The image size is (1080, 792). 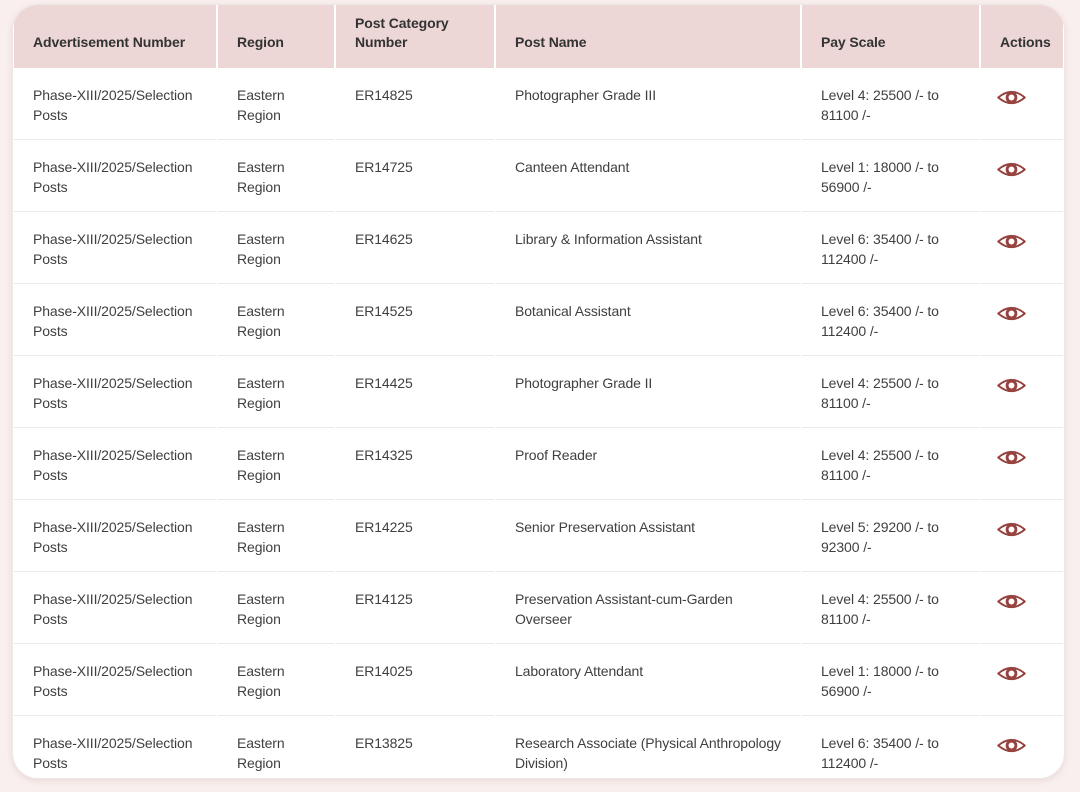 What do you see at coordinates (648, 536) in the screenshot?
I see `cell-post-name: Senior Preservation Assistant` at bounding box center [648, 536].